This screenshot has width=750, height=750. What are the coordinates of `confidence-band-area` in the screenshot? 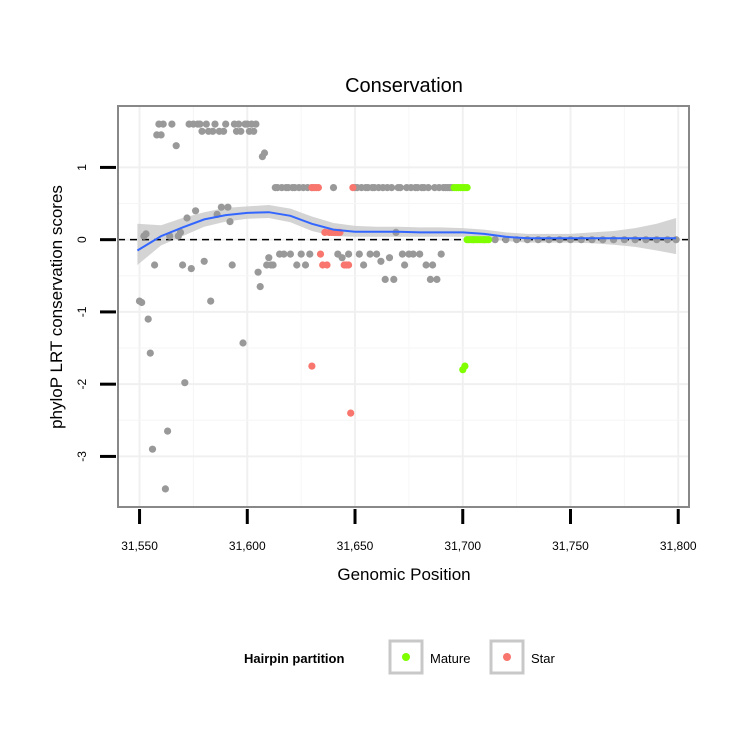 It's located at (407, 235).